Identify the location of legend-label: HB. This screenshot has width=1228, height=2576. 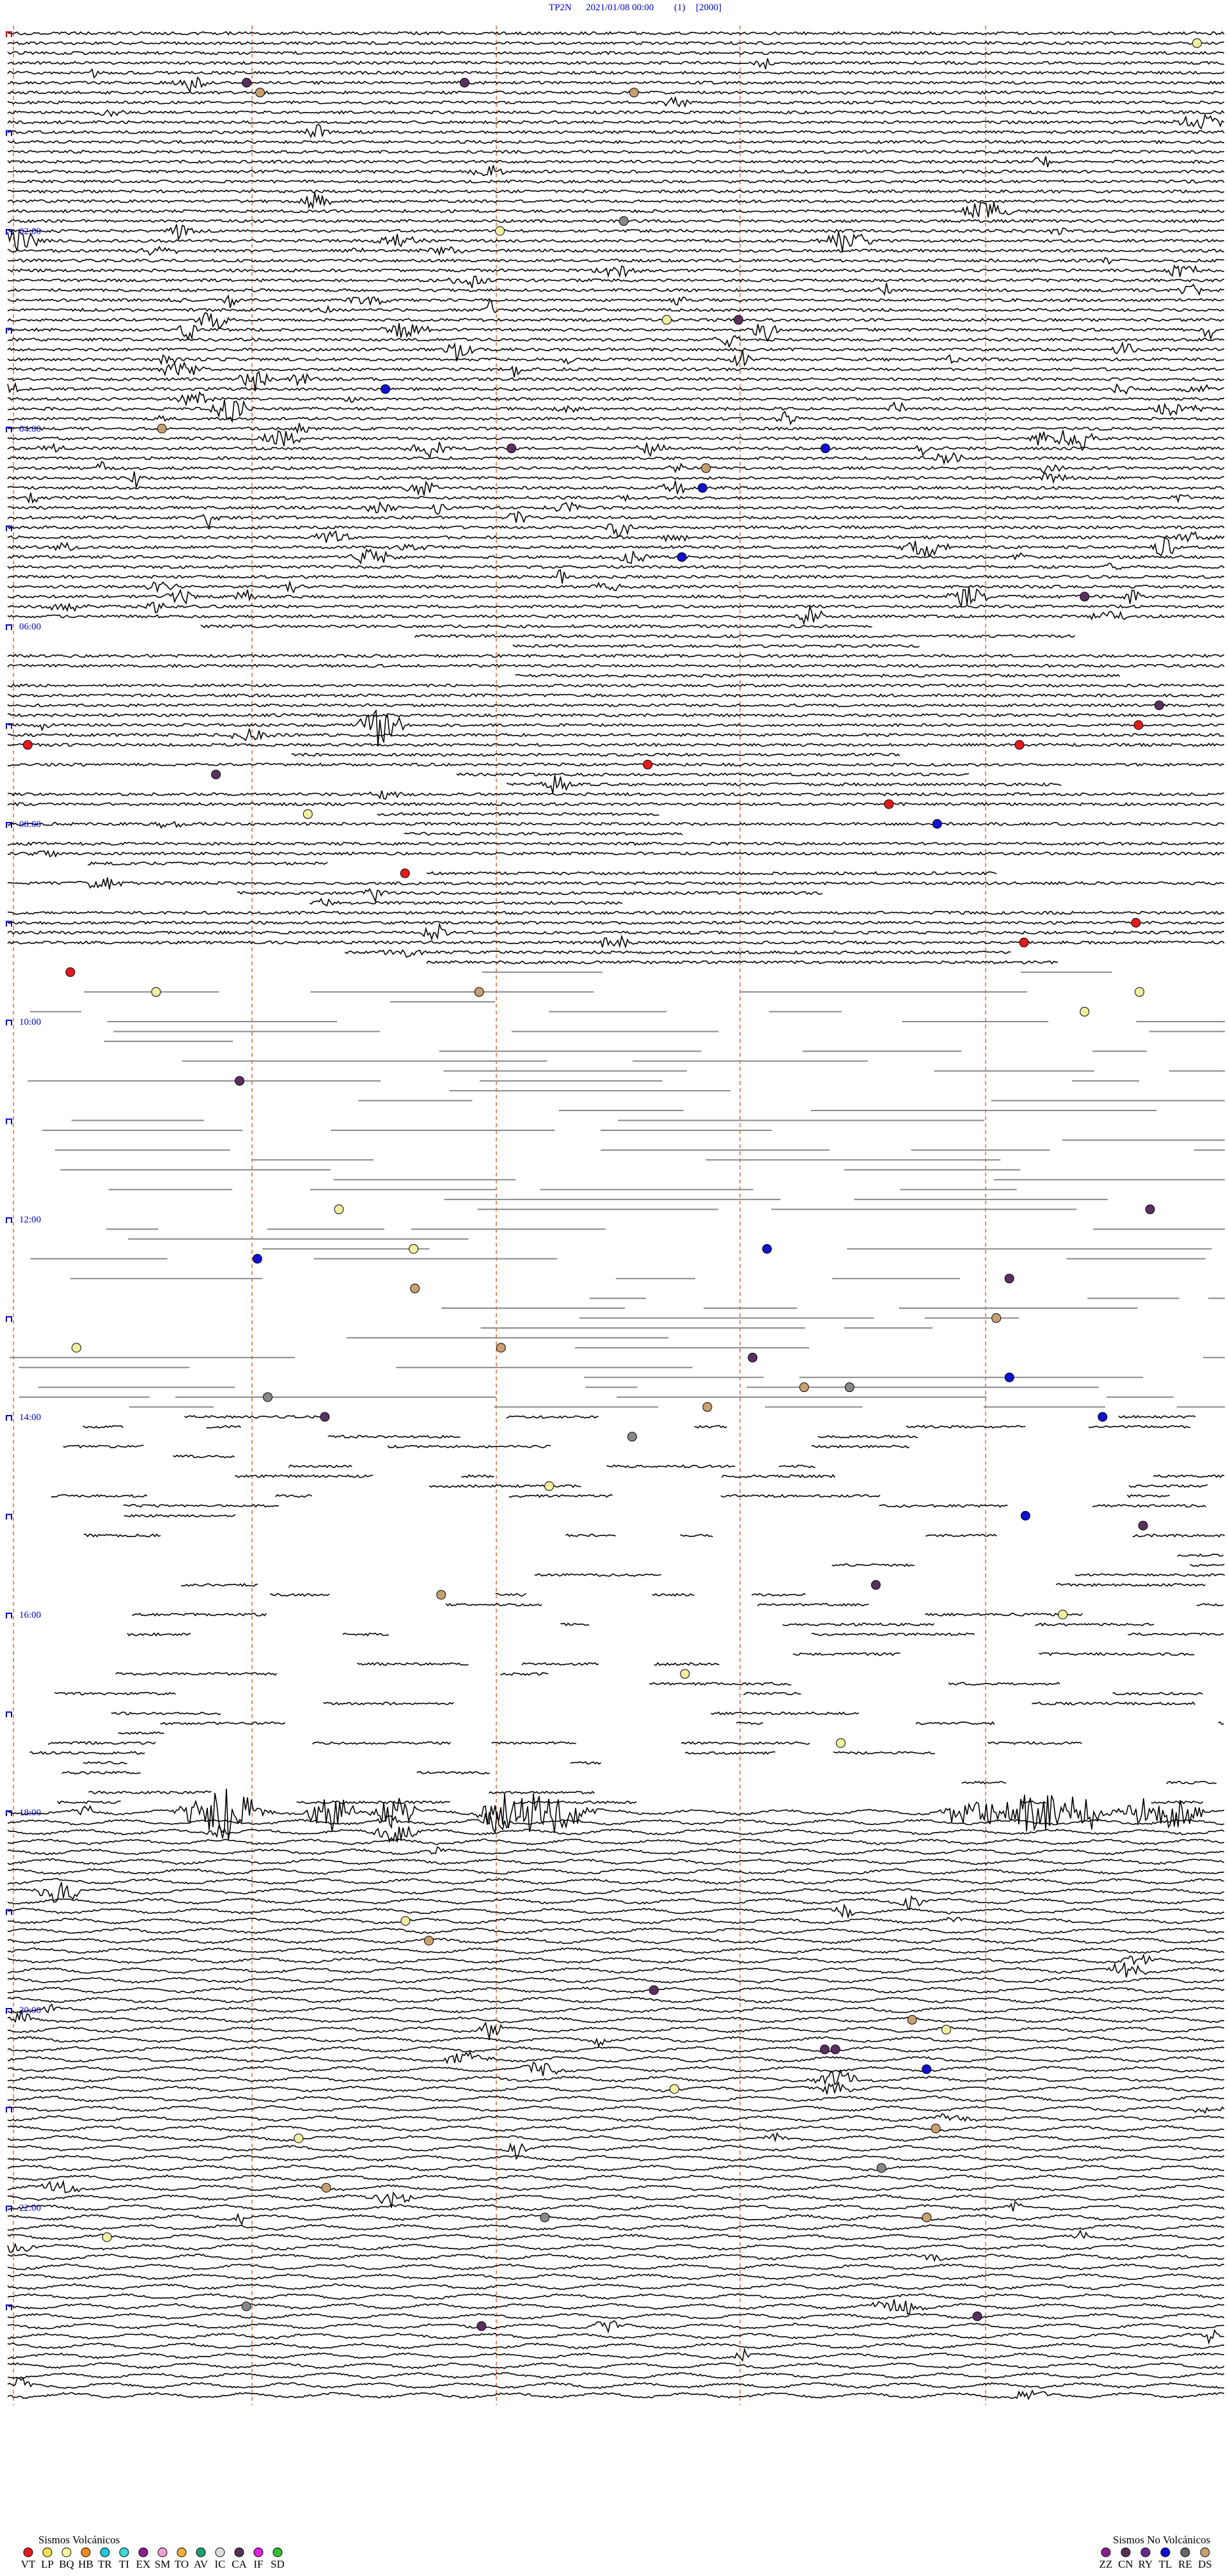
(85, 2564).